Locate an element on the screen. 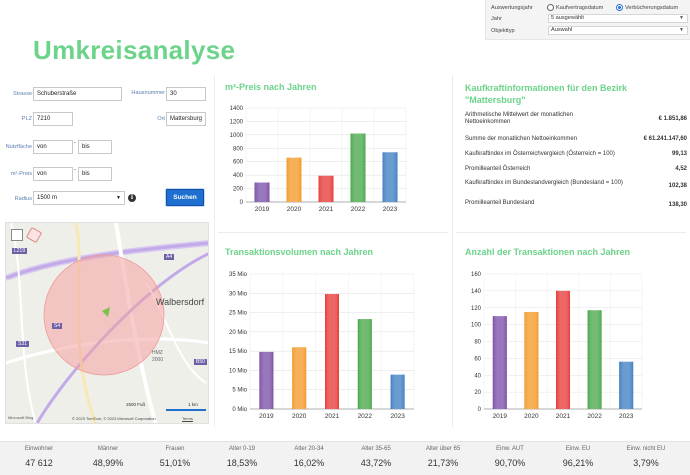 This screenshot has width=690, height=475. nutzflaeche-von-input: von is located at coordinates (53, 147).